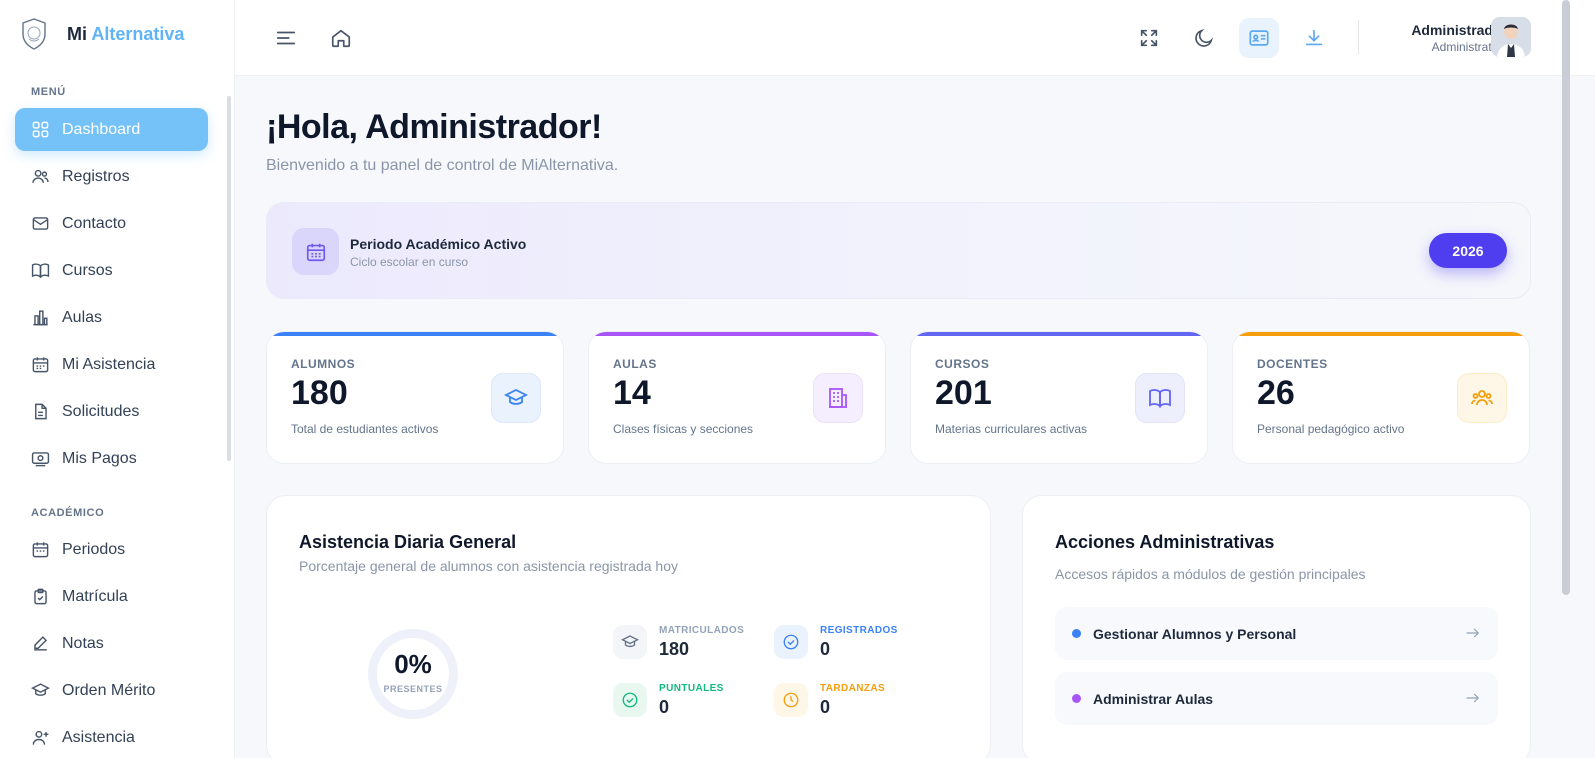 The height and width of the screenshot is (758, 1595). I want to click on sidebar-item-cursos: Cursos, so click(111, 270).